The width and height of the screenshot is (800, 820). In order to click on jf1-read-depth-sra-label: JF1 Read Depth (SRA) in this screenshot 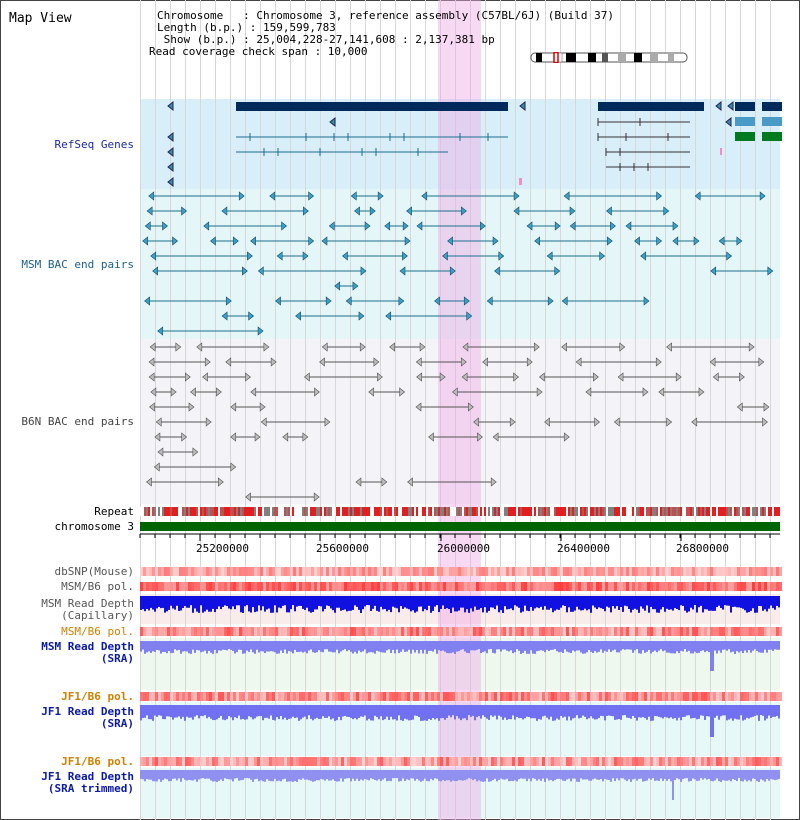, I will do `click(70, 718)`.